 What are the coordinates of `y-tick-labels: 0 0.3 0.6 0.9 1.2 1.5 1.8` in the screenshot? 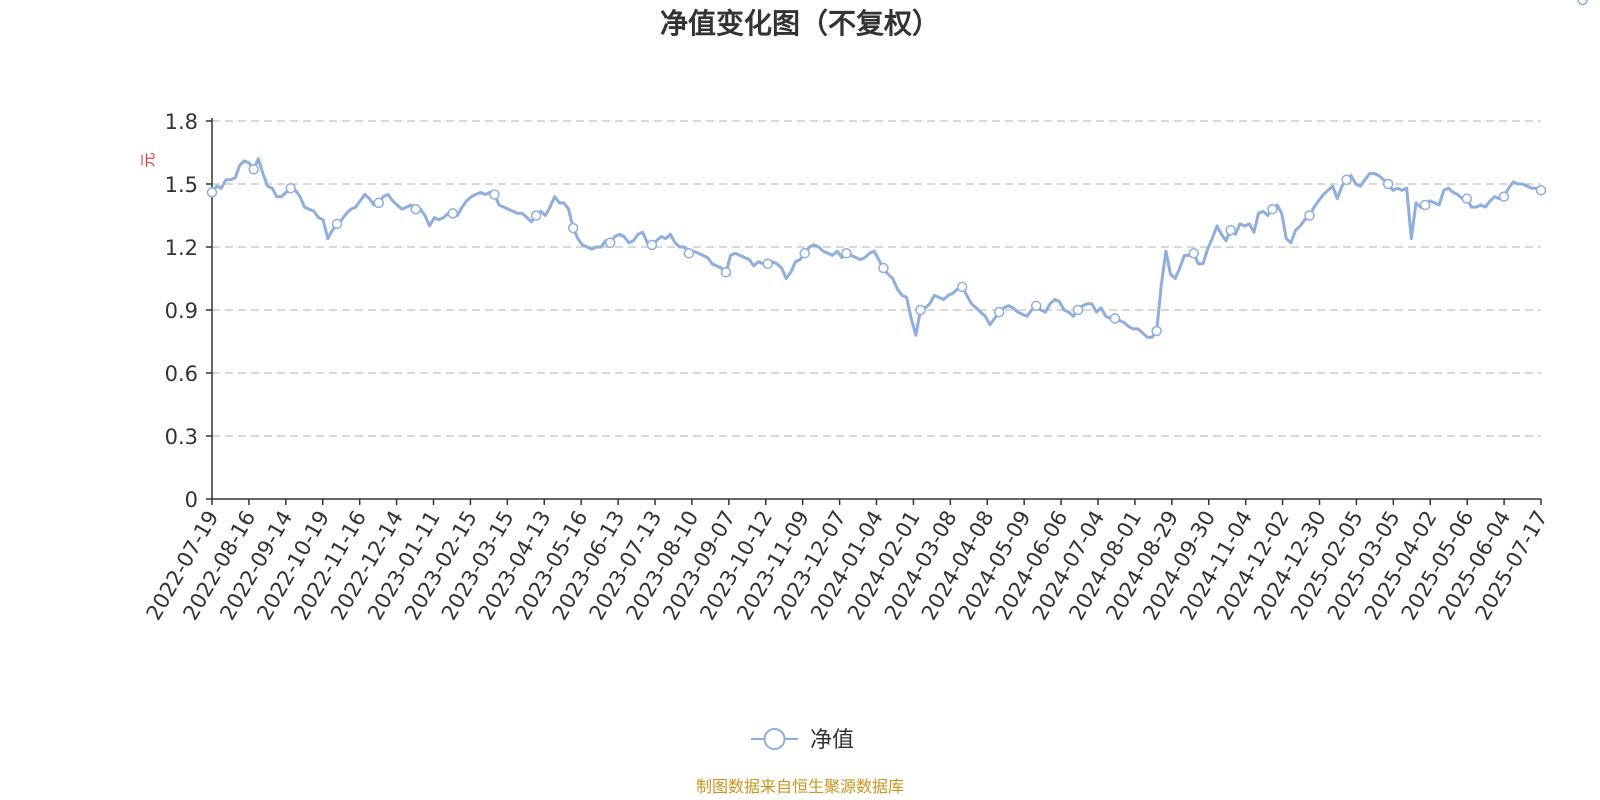 It's located at (181, 311).